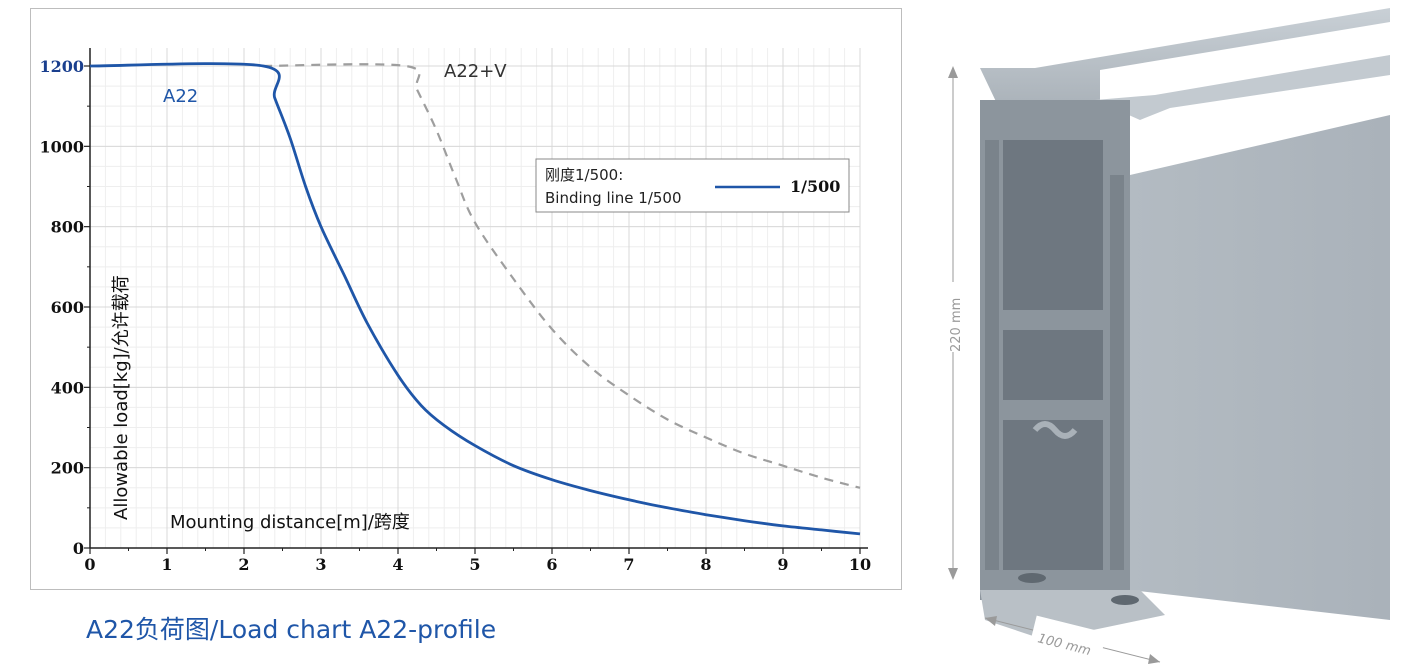  What do you see at coordinates (992, 355) in the screenshot?
I see `profile-slot-left` at bounding box center [992, 355].